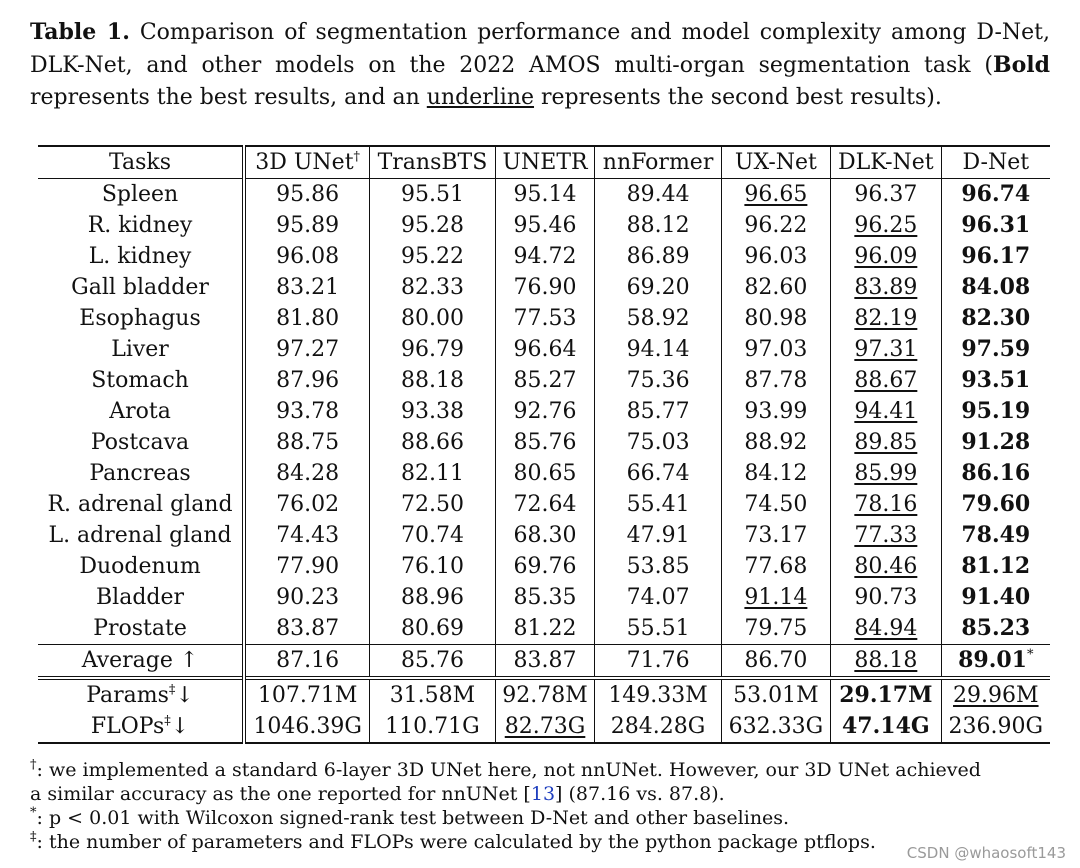 The height and width of the screenshot is (868, 1080). I want to click on cell-value: 82.60, so click(776, 287).